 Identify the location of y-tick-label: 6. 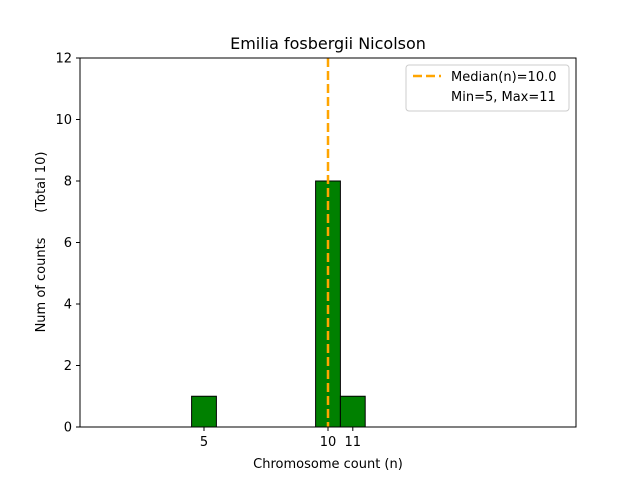
(68, 243).